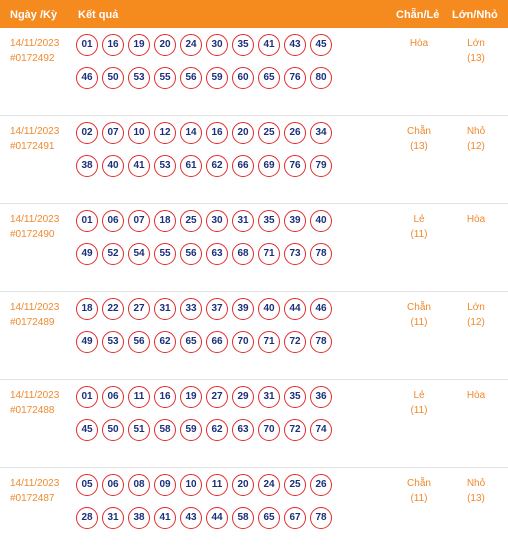 The image size is (508, 551). I want to click on number-ball: 55, so click(165, 78).